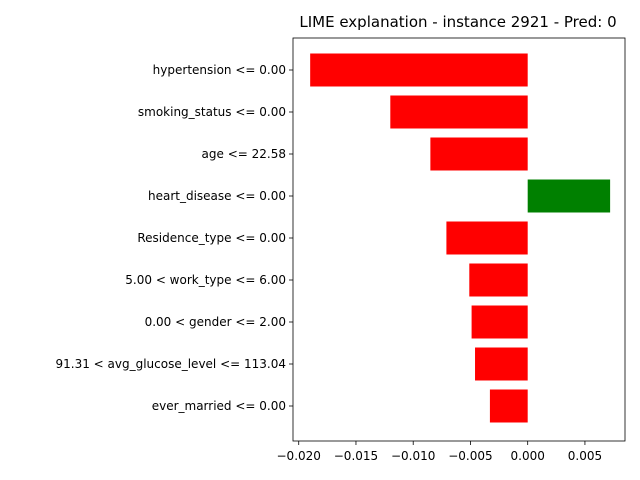 This screenshot has width=640, height=480. Describe the element at coordinates (219, 406) in the screenshot. I see `y-tick-label: ever_married <= 0.00` at that location.